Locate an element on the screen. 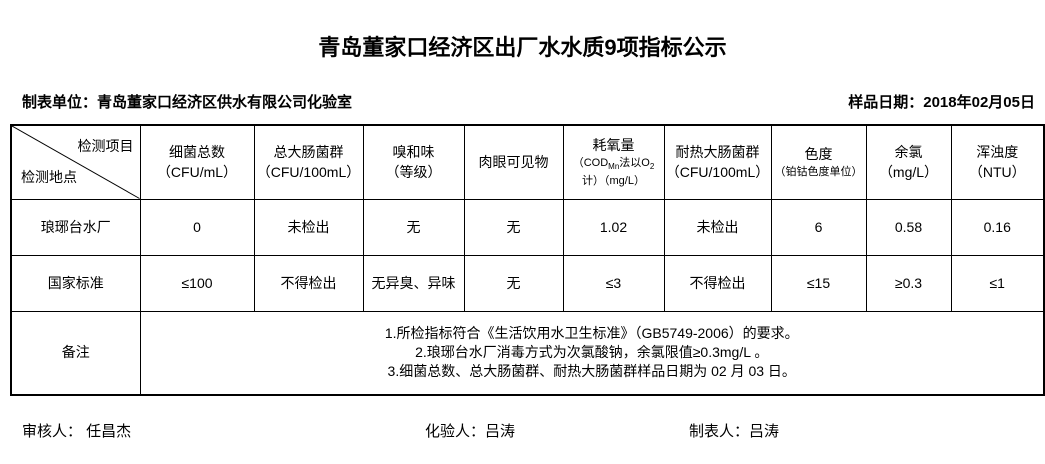  col-name: 细菌总数 is located at coordinates (197, 151).